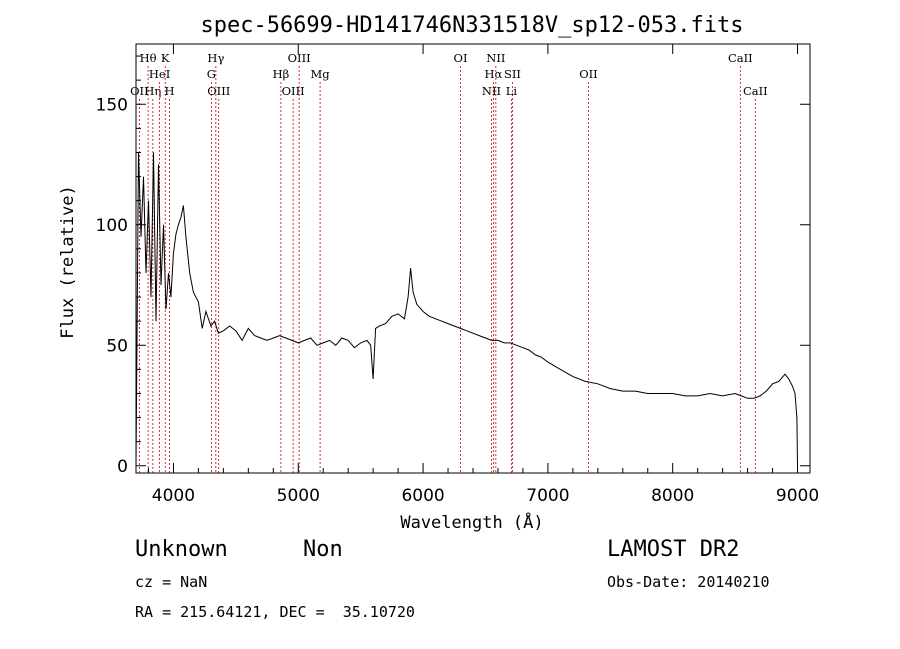  Describe the element at coordinates (493, 74) in the screenshot. I see `spectral-line-label: Hα` at that location.